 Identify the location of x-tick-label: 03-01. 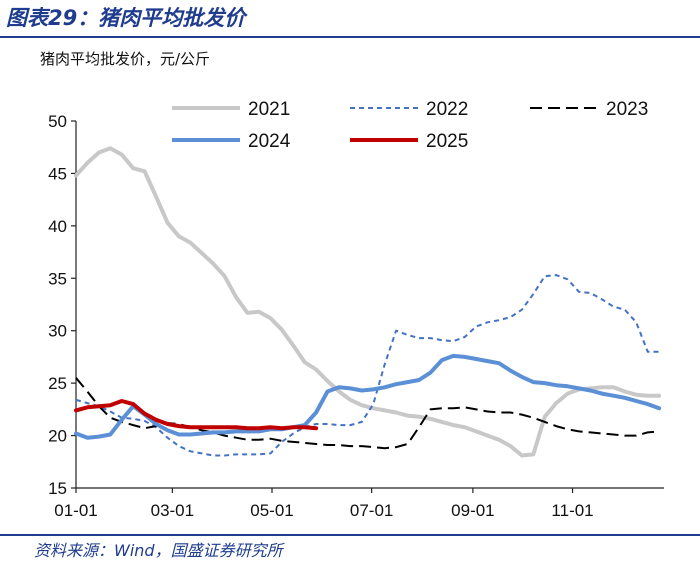
(172, 510).